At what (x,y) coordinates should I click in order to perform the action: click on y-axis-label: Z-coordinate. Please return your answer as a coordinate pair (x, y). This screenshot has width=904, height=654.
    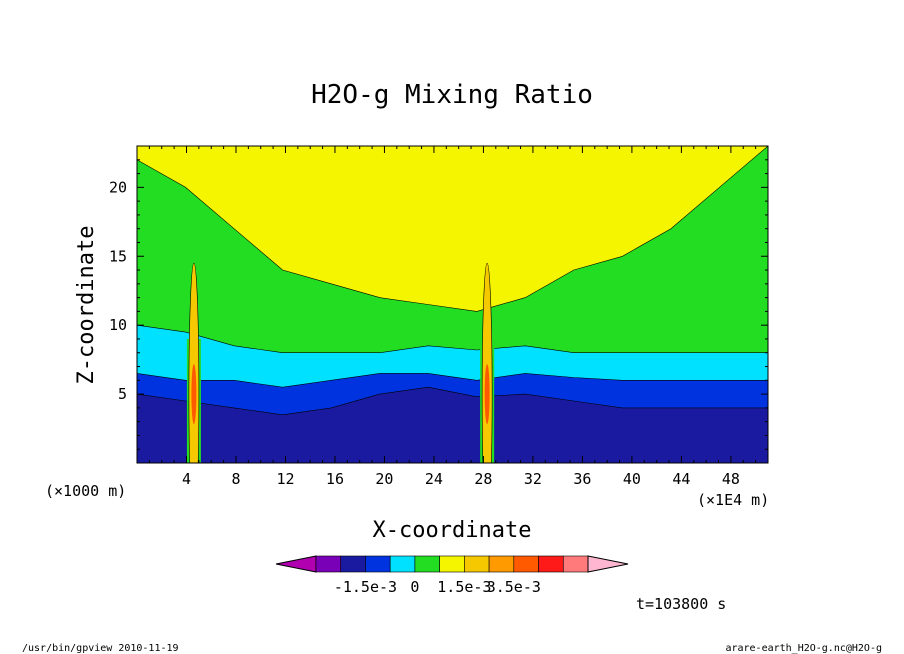
    Looking at the image, I should click on (86, 305).